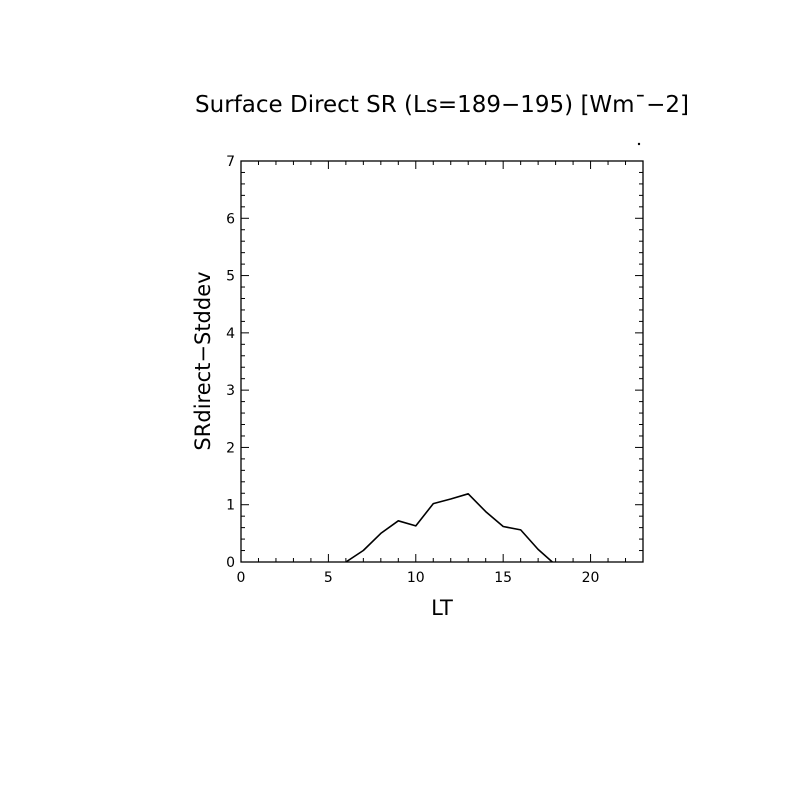 This screenshot has height=809, width=804. Describe the element at coordinates (503, 578) in the screenshot. I see `x-tick-label: 15` at that location.